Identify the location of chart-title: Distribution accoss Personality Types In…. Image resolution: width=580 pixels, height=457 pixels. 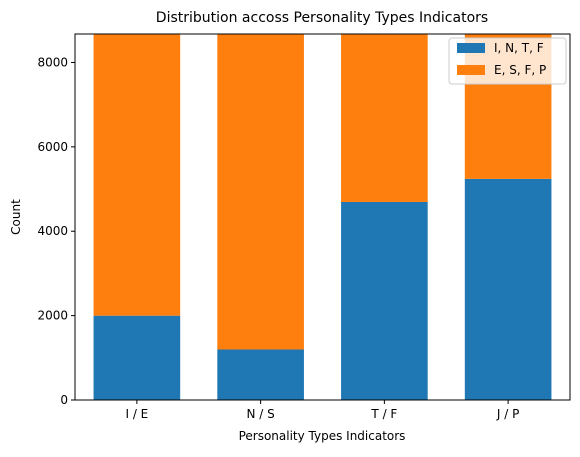
(322, 18).